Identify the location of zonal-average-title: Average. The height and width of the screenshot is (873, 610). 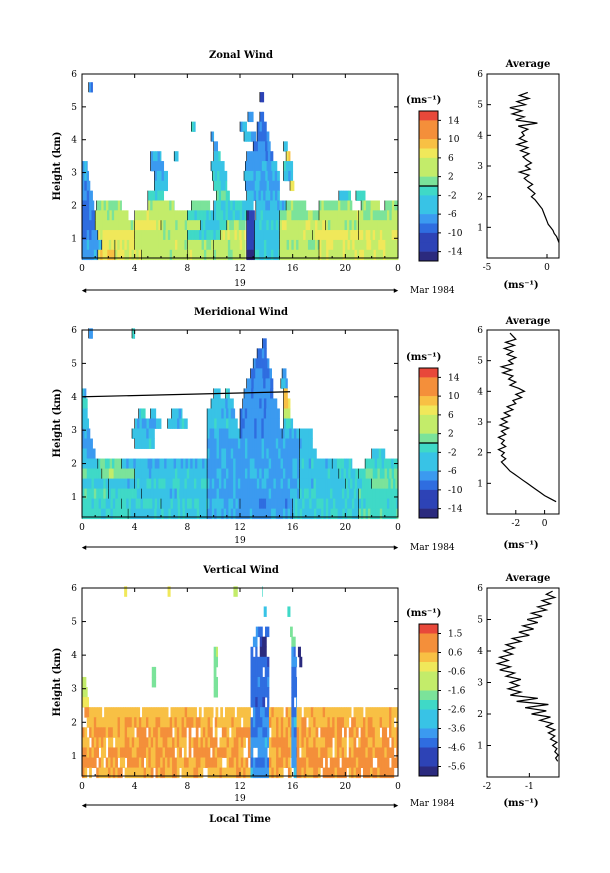
(528, 64).